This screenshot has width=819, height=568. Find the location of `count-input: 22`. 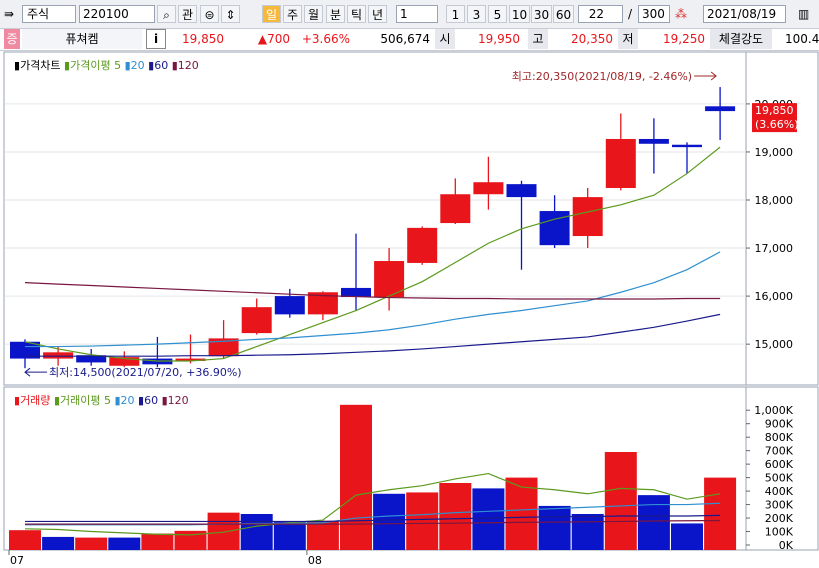

count-input: 22 is located at coordinates (600, 14).